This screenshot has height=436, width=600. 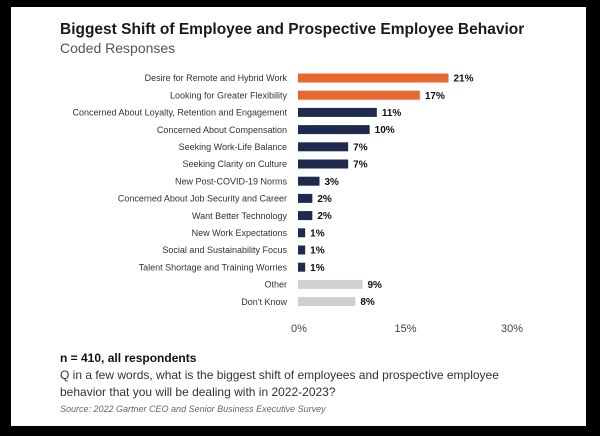 What do you see at coordinates (512, 329) in the screenshot?
I see `x-tick-label: 30%` at bounding box center [512, 329].